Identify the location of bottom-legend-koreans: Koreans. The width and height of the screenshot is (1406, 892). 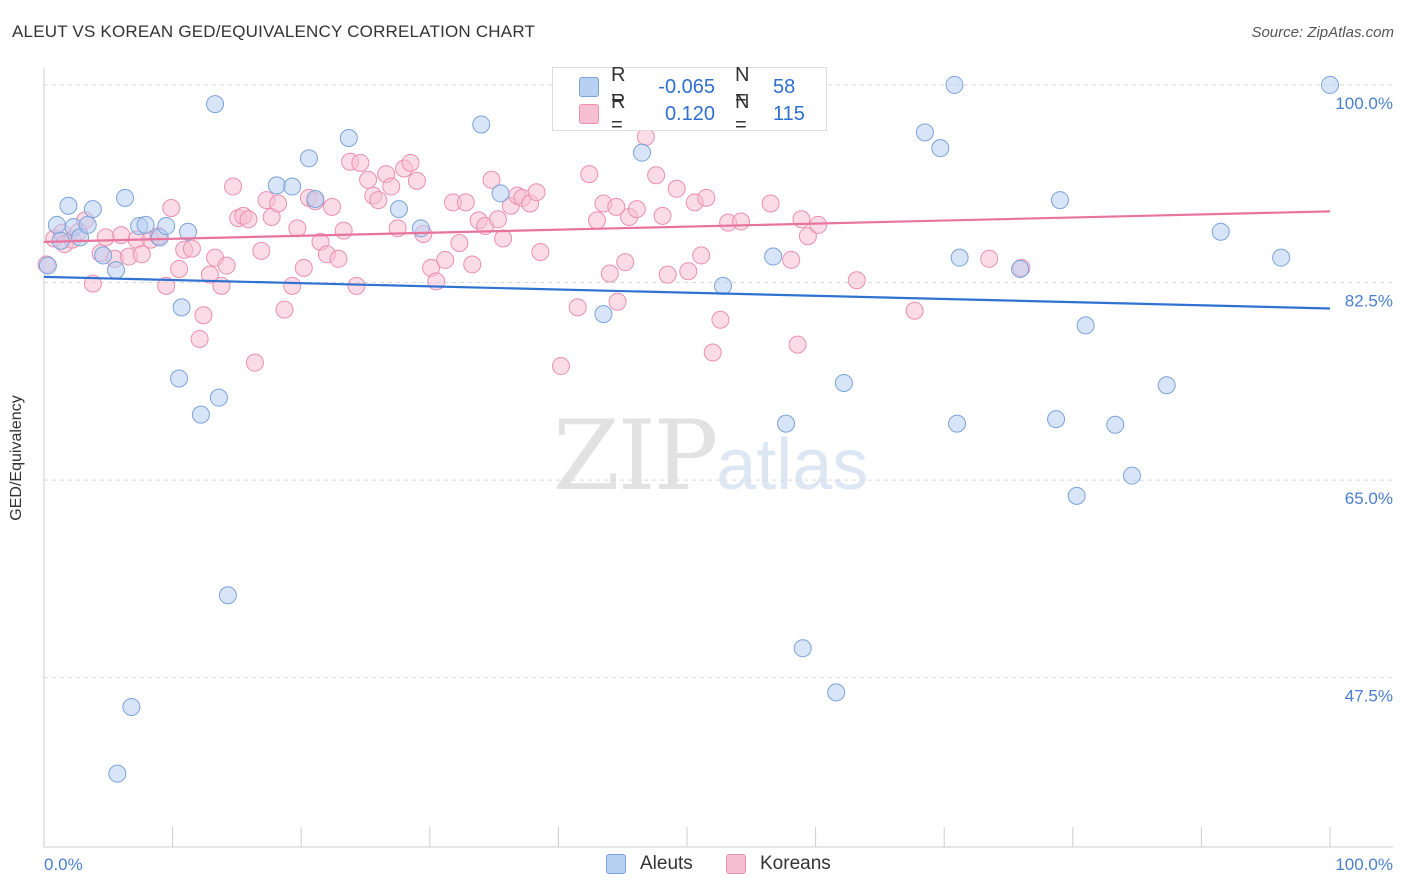
(778, 864).